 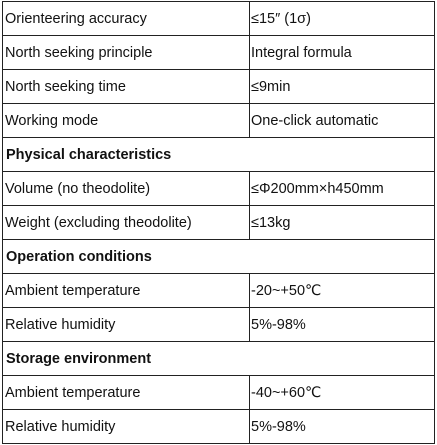 I want to click on spec-row-operation-ambient-temperature: Ambient temperature -20~+50℃, so click(x=218, y=290).